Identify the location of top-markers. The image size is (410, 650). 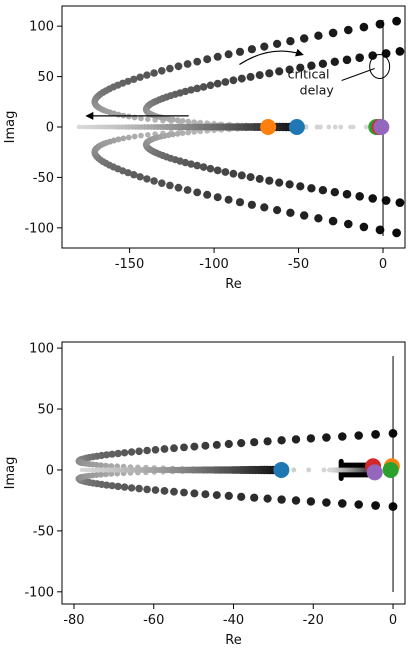
(325, 127).